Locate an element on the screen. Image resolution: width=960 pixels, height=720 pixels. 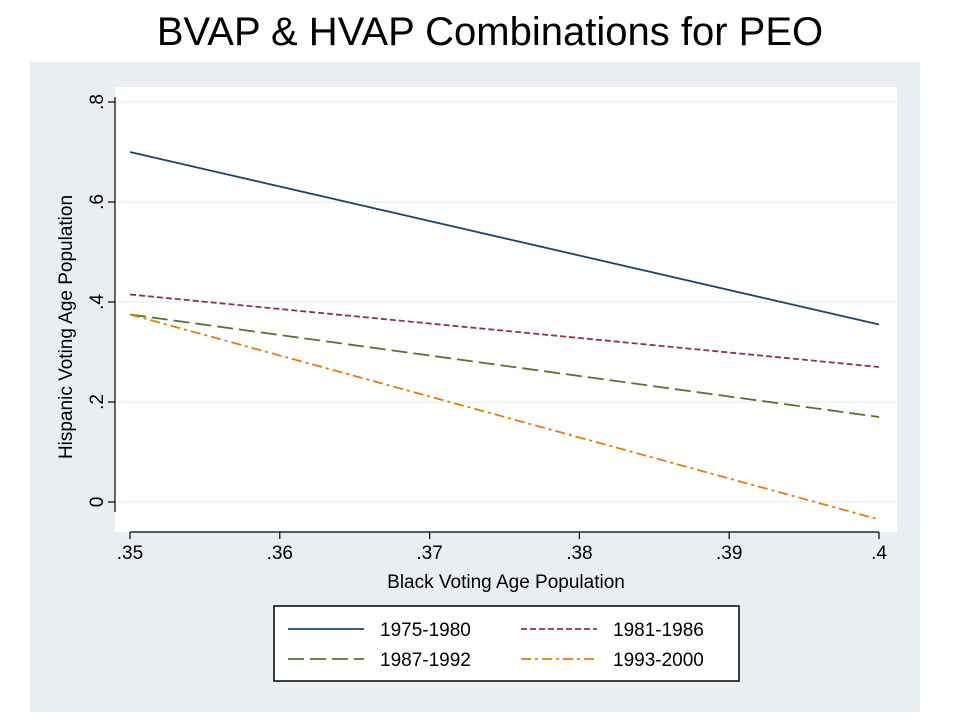
legend: 1975-1980 1981-1986 1987-1992 1993-2000 is located at coordinates (506, 643).